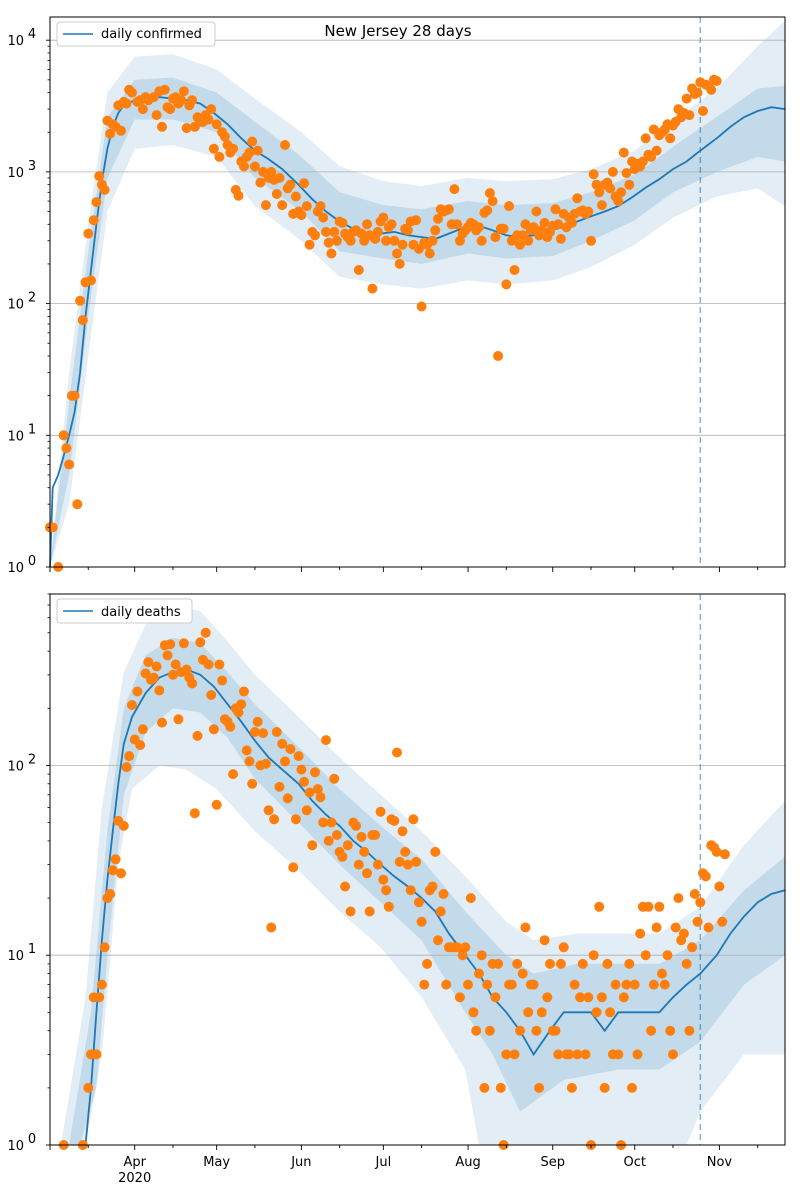 The width and height of the screenshot is (800, 1200). I want to click on x-tick-label: Jun, so click(300, 1162).